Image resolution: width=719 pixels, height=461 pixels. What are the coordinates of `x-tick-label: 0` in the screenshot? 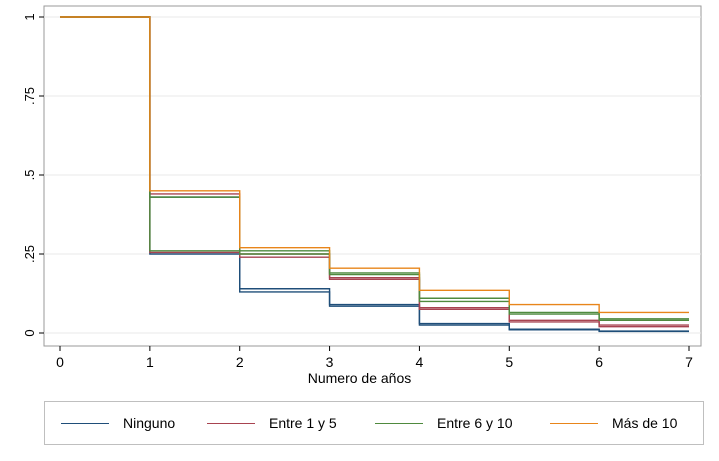 It's located at (60, 362).